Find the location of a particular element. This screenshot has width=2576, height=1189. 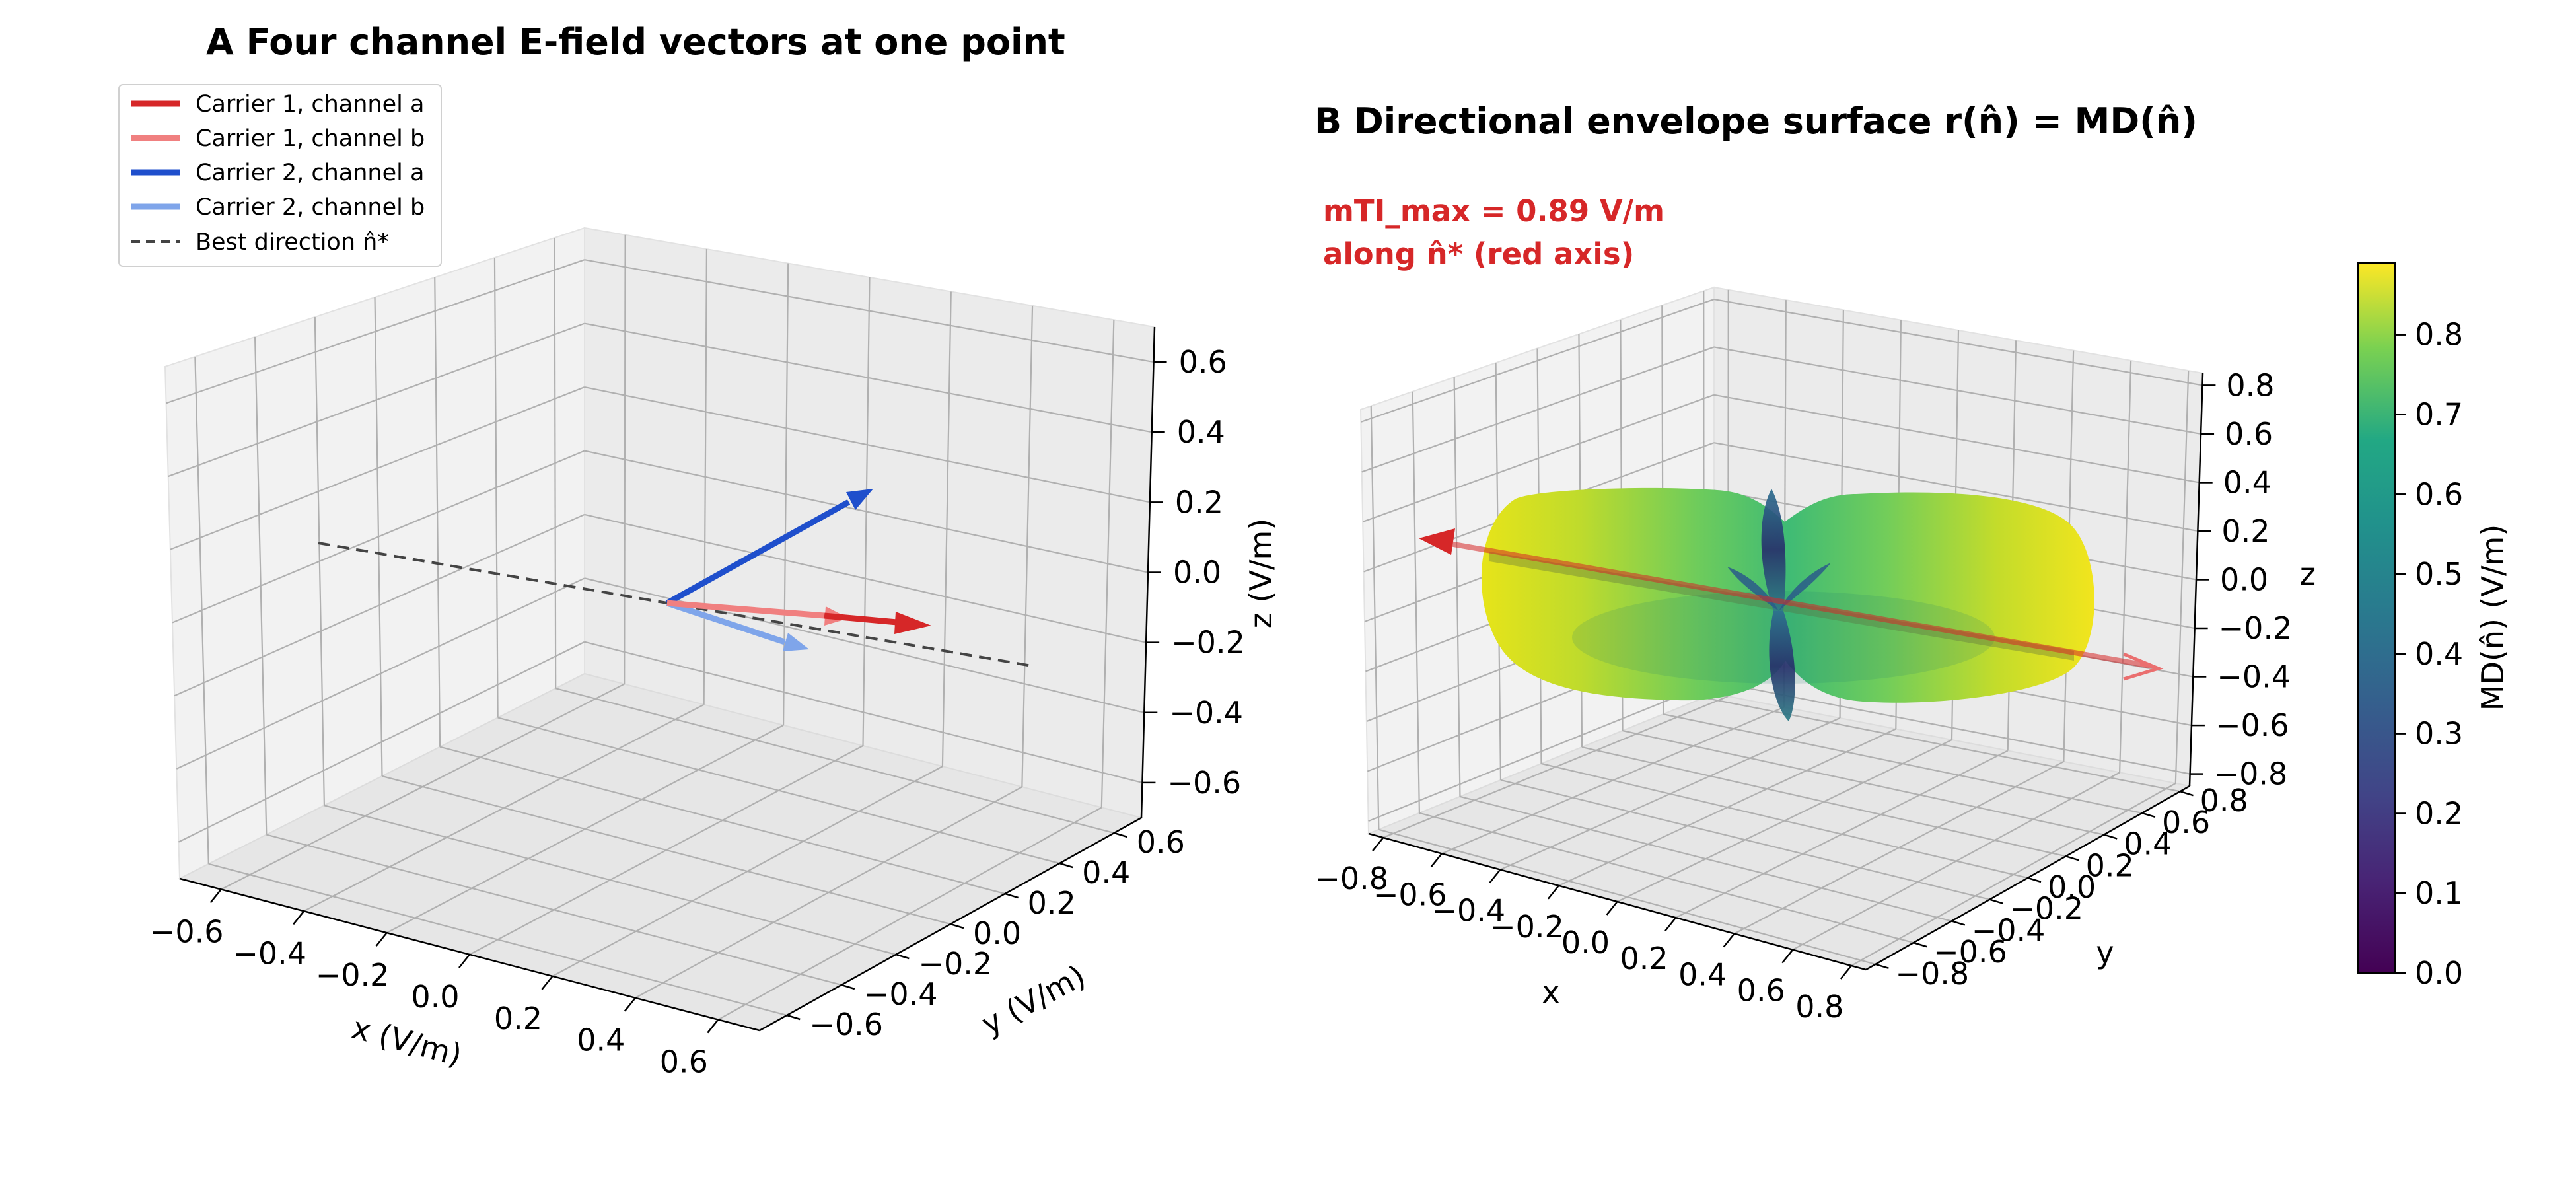

tick-label-x: 0.6 is located at coordinates (684, 1062).